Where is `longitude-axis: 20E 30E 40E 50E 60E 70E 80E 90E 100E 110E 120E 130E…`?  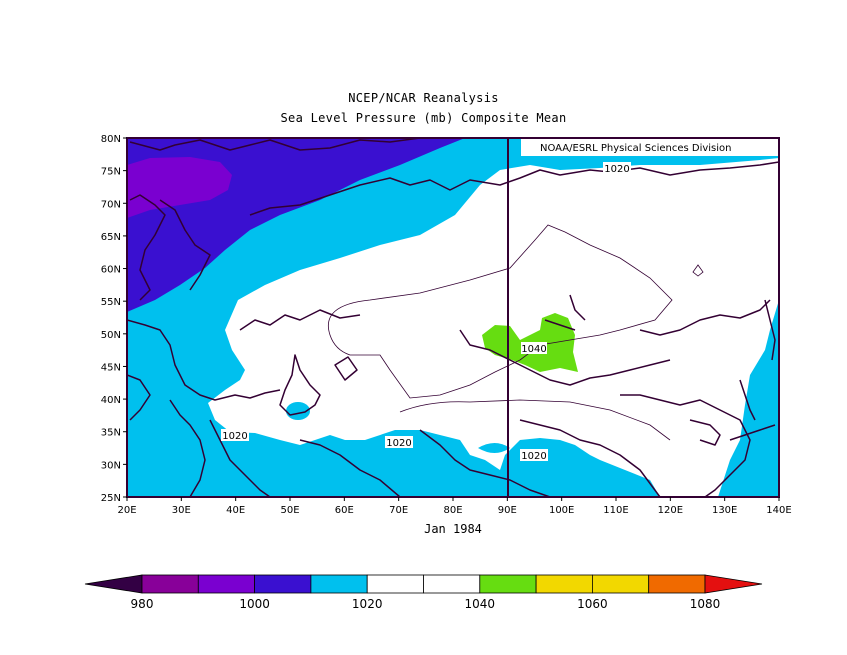 longitude-axis: 20E 30E 40E 50E 60E 70E 80E 90E 100E 110E 120E 130E… is located at coordinates (454, 506).